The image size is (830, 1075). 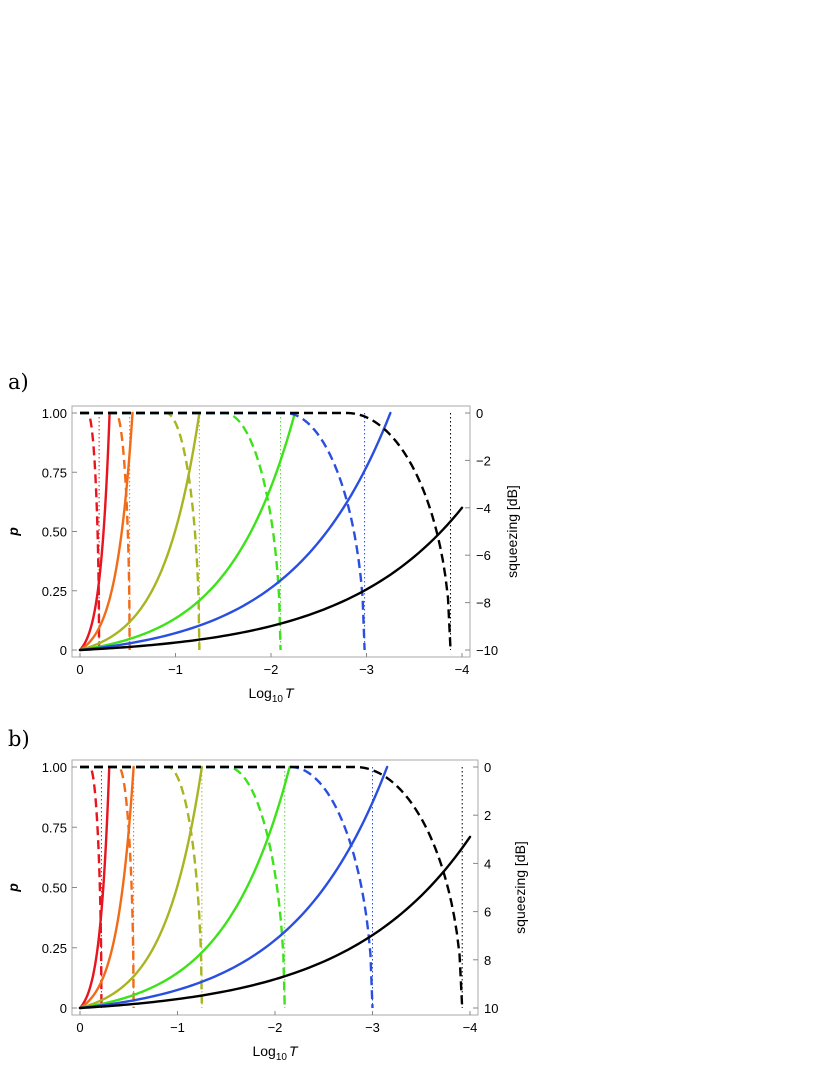 I want to click on y-right-tick-label: −8, so click(x=483, y=603).